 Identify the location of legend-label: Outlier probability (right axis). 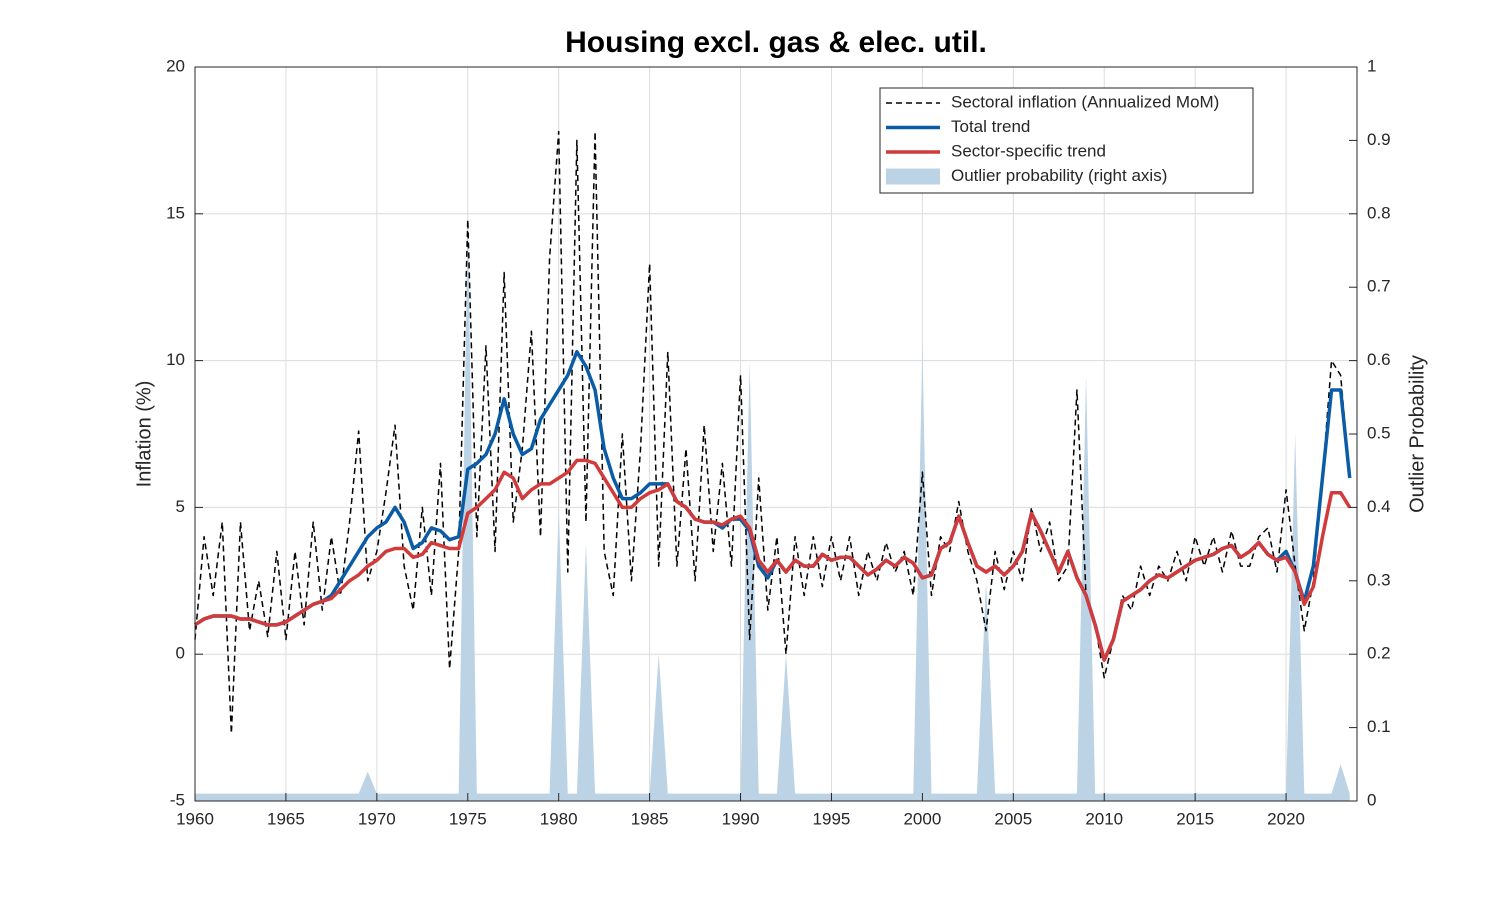
(1059, 175).